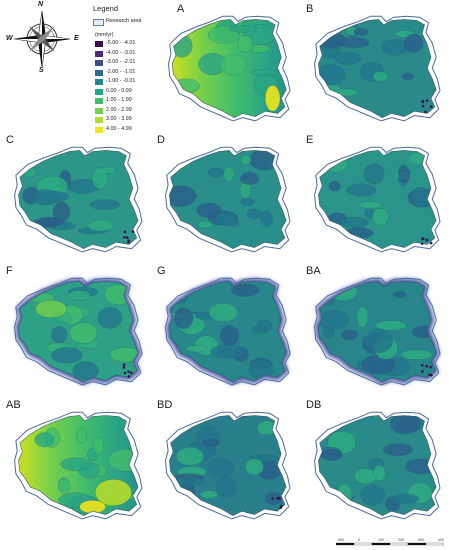 This screenshot has height=550, width=453. What do you see at coordinates (42, 39) in the screenshot?
I see `compass-rose-icon` at bounding box center [42, 39].